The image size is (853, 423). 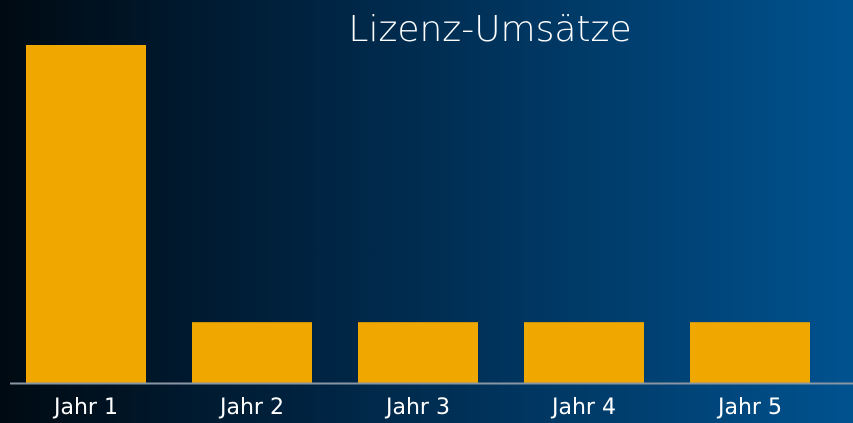 I want to click on x-tick-label: Jahr 3, so click(x=417, y=407).